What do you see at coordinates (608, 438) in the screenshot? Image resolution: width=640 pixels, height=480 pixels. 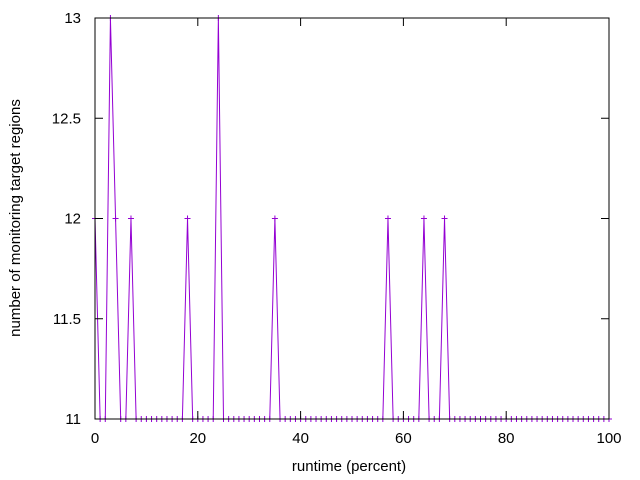 I see `x-tick-label: 100` at bounding box center [608, 438].